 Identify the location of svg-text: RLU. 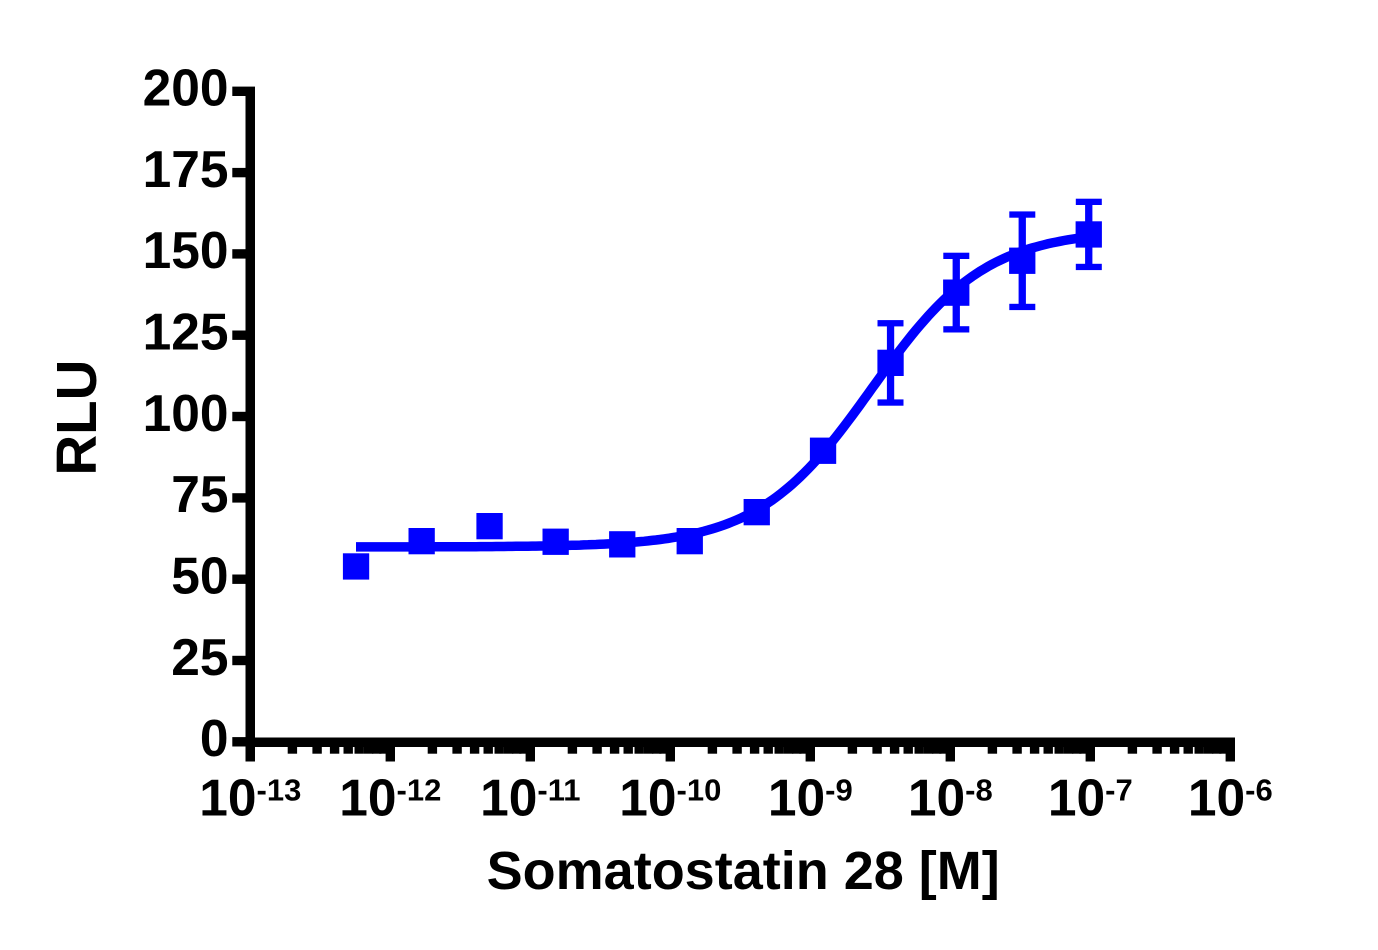
(76, 418).